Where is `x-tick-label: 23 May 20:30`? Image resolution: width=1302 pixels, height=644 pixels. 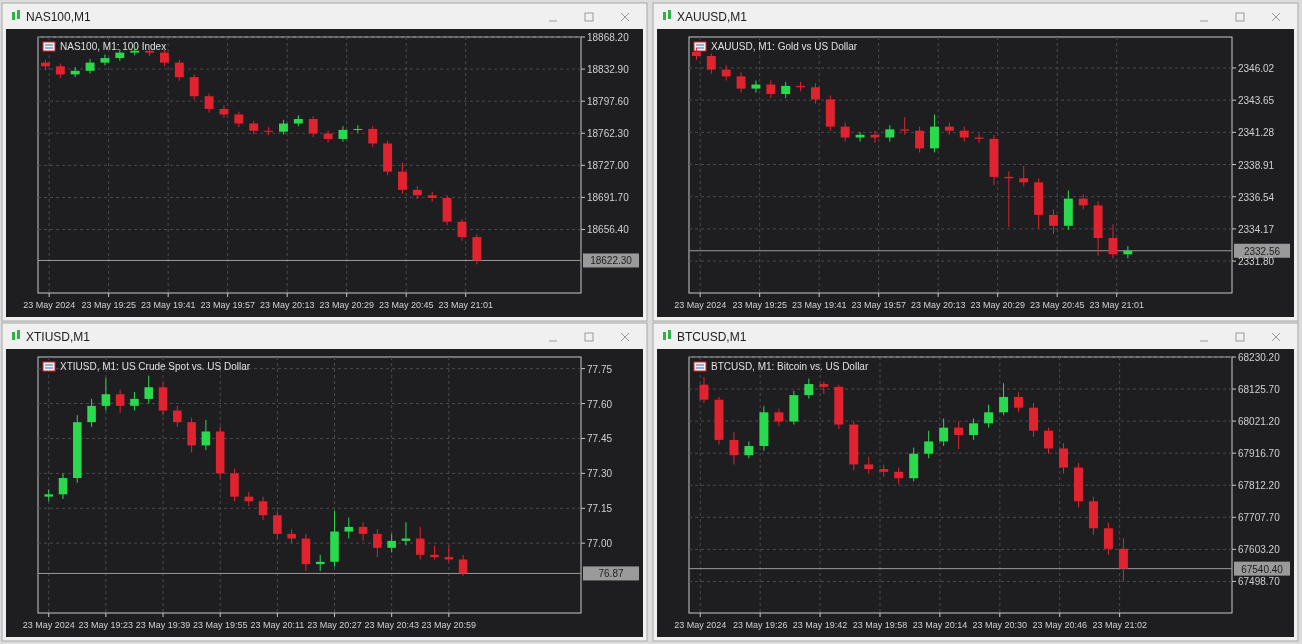
x-tick-label: 23 May 20:30 is located at coordinates (1000, 625).